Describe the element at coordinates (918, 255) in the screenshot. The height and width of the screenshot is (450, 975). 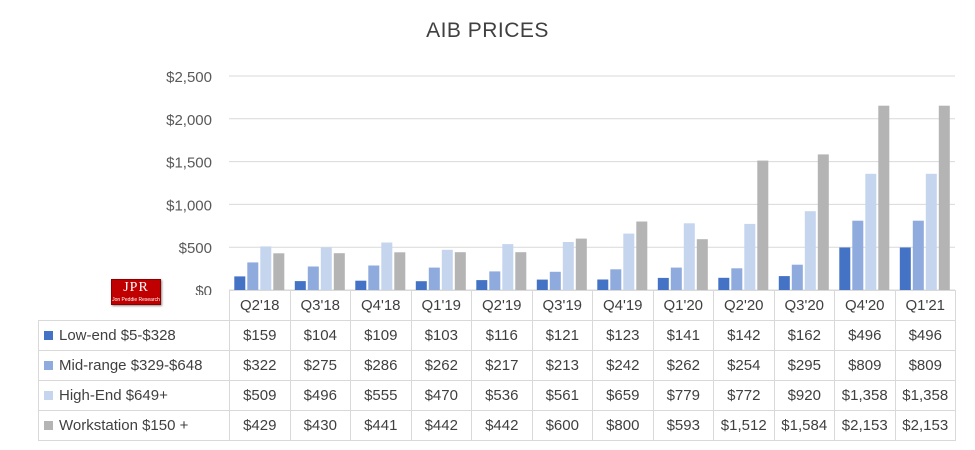
I see `bar-series-2-Q121` at that location.